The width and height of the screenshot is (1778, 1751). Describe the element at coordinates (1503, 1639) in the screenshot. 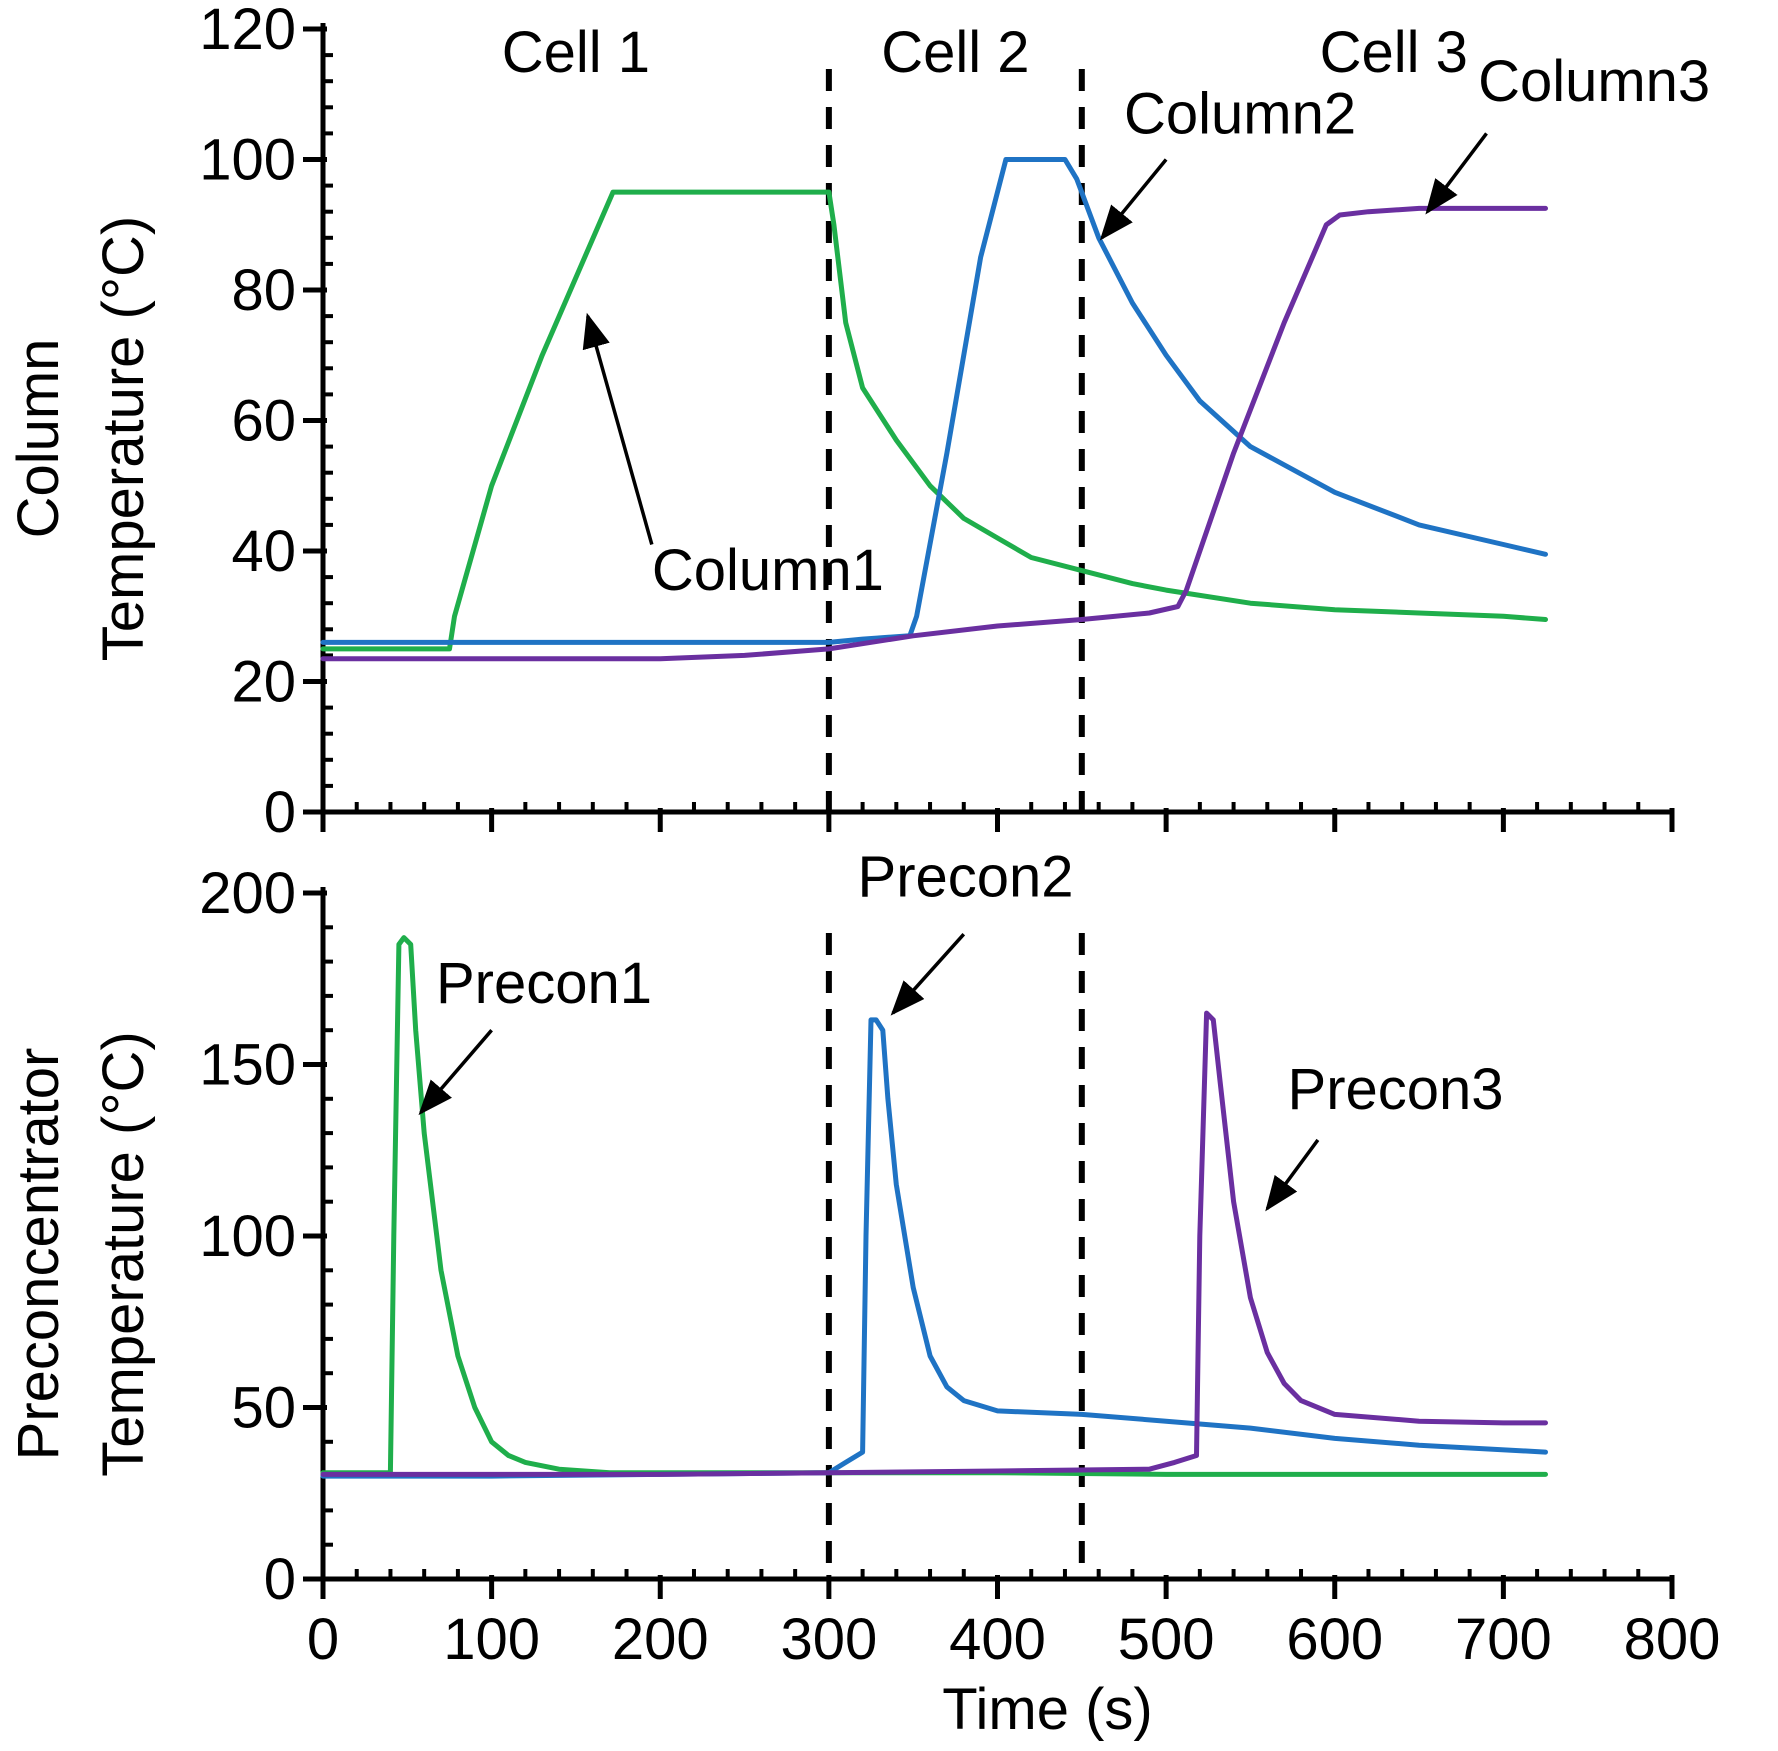

I see `x-tick-label: 700` at that location.